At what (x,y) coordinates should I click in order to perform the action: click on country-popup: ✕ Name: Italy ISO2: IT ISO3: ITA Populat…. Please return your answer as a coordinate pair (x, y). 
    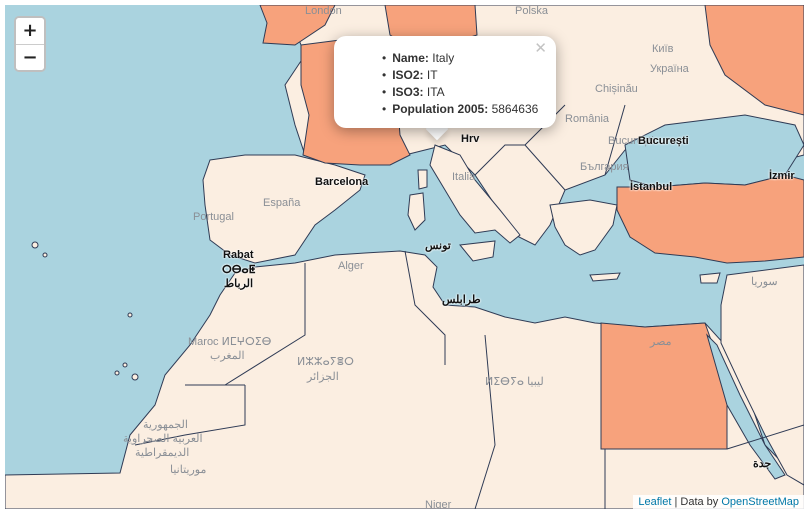
    Looking at the image, I should click on (445, 82).